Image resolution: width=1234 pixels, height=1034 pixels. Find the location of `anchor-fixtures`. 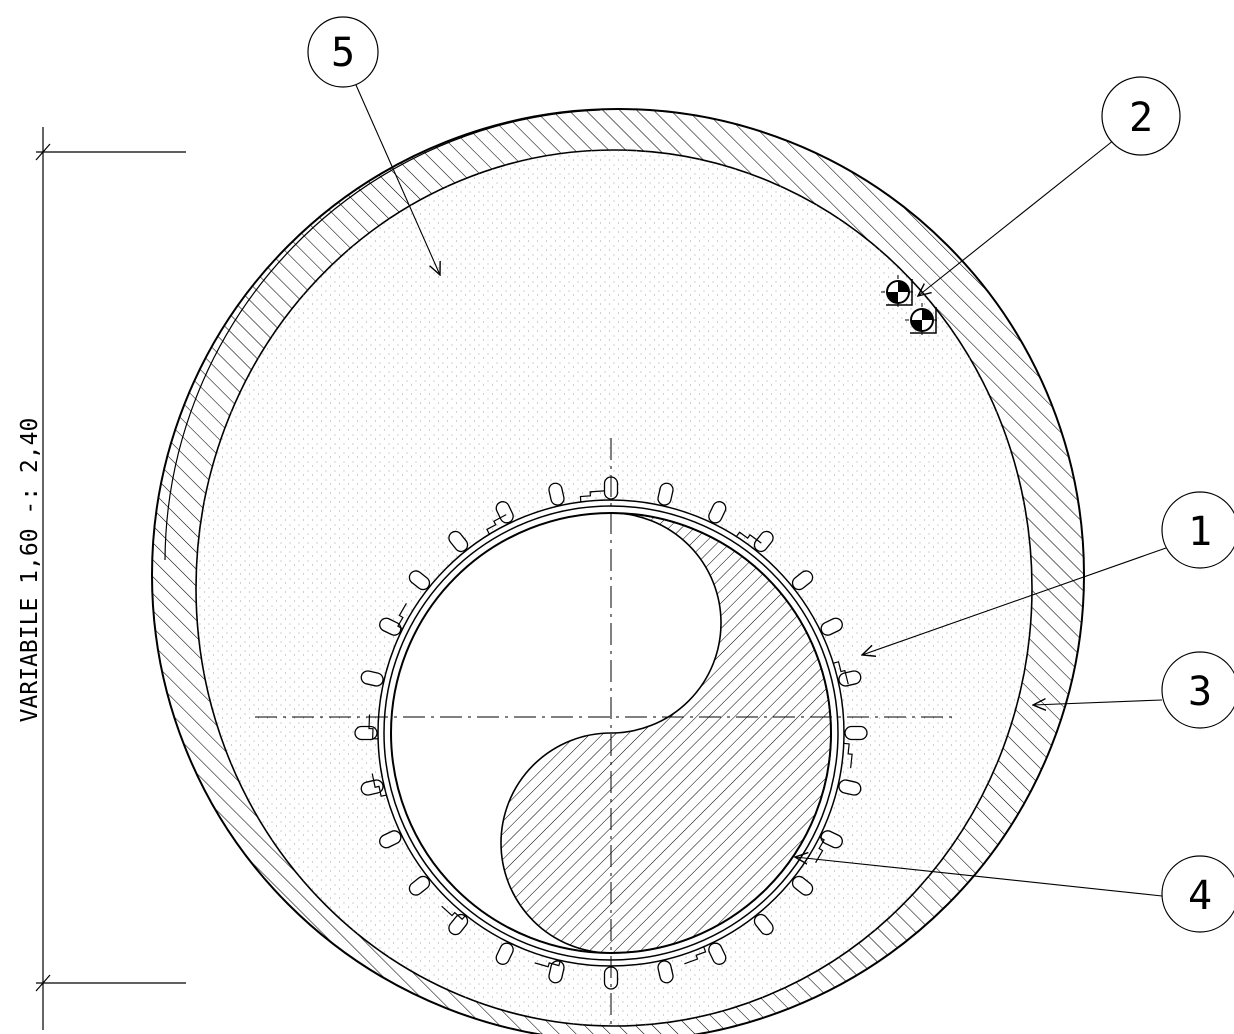

anchor-fixtures is located at coordinates (910, 306).